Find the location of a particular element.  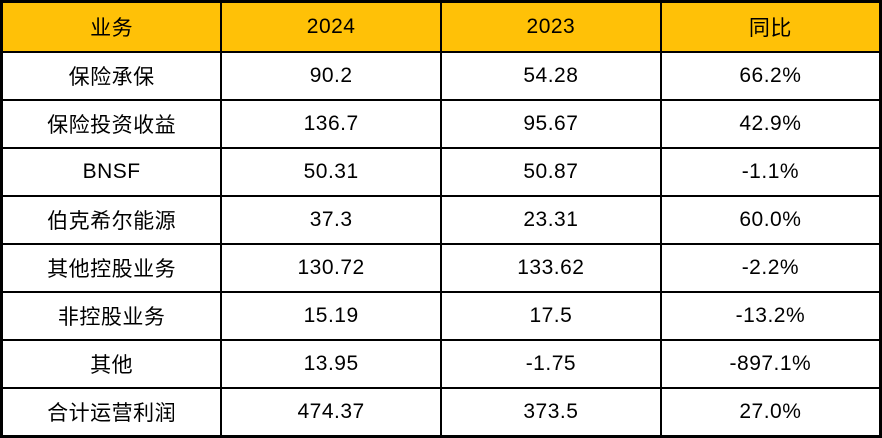

cell-yoy: -1.1% is located at coordinates (770, 172).